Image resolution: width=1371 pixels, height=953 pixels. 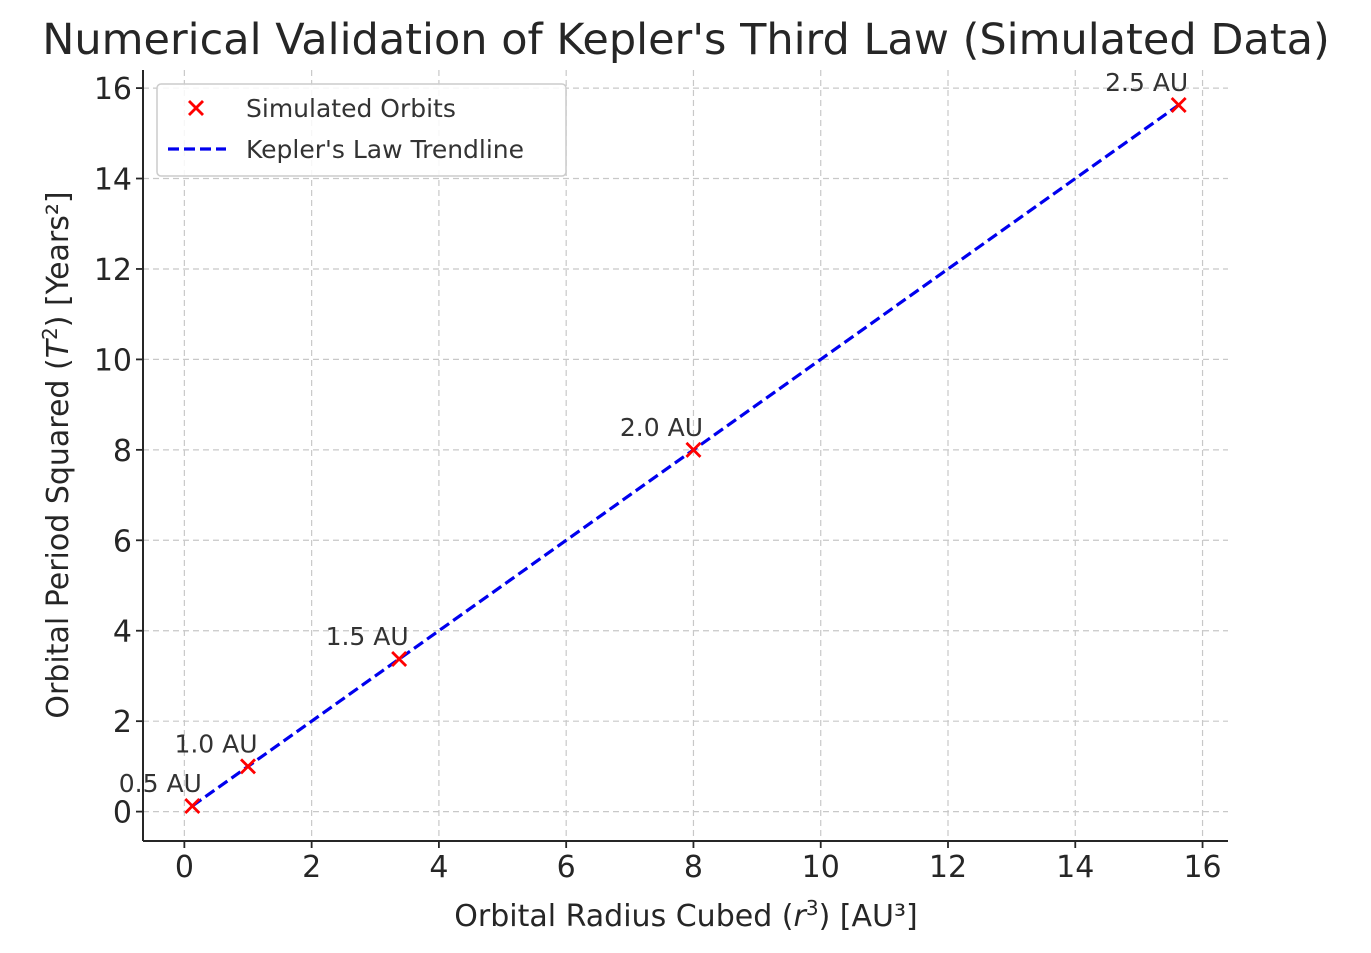 What do you see at coordinates (160, 783) in the screenshot?
I see `data-label-0: 0.5 AU` at bounding box center [160, 783].